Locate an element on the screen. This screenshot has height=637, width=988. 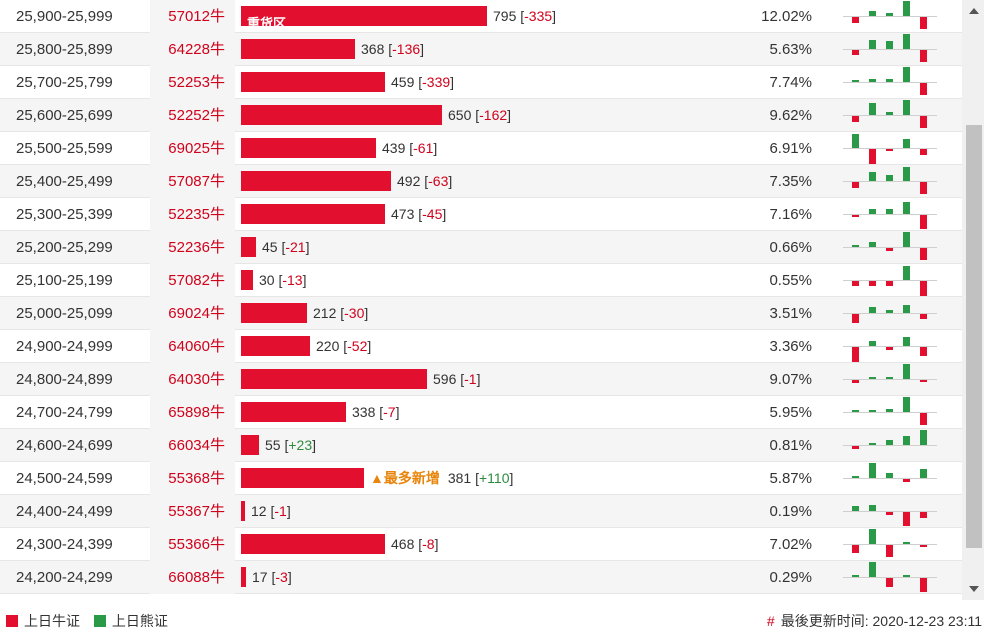
cbbc-code-link: 52236牛 is located at coordinates (192, 247).